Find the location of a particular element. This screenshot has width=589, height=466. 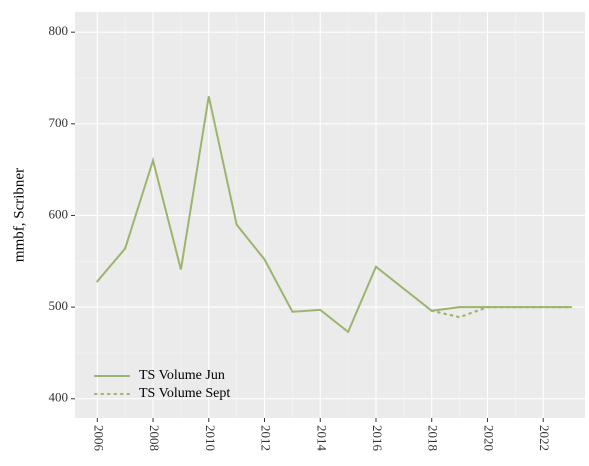

y-tick-label: 700 is located at coordinates (59, 122).